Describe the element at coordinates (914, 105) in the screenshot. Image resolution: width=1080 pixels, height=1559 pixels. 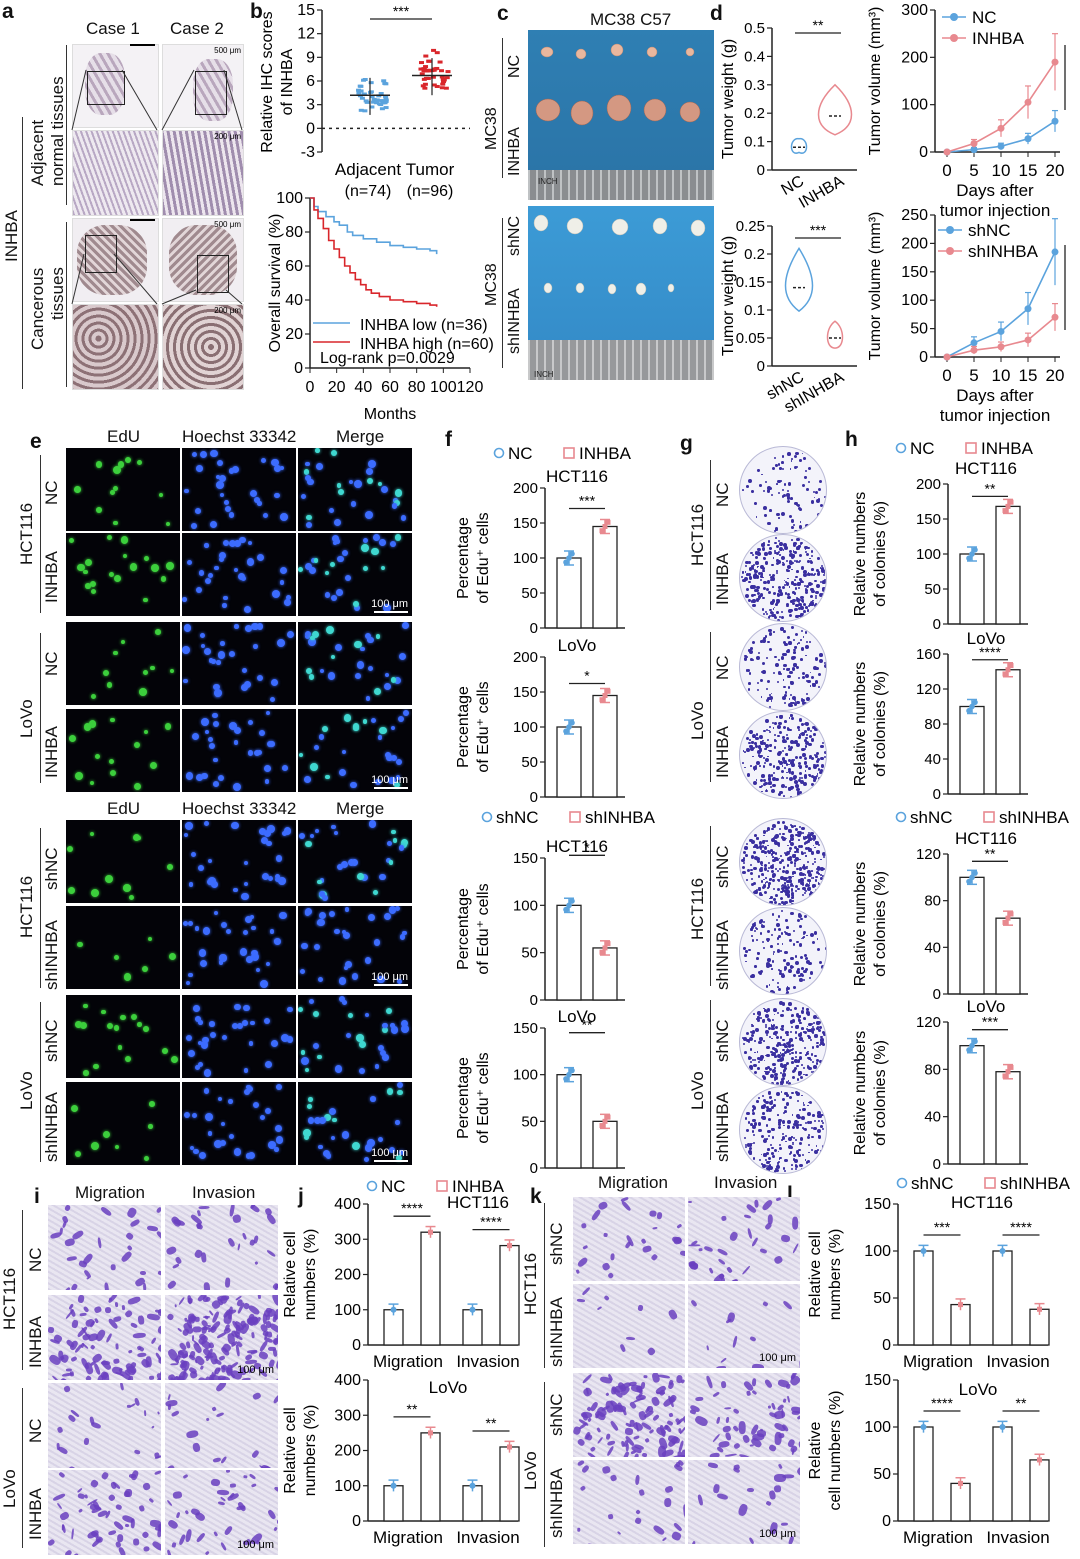
I see `d-tv1-ytick-label: 100` at that location.